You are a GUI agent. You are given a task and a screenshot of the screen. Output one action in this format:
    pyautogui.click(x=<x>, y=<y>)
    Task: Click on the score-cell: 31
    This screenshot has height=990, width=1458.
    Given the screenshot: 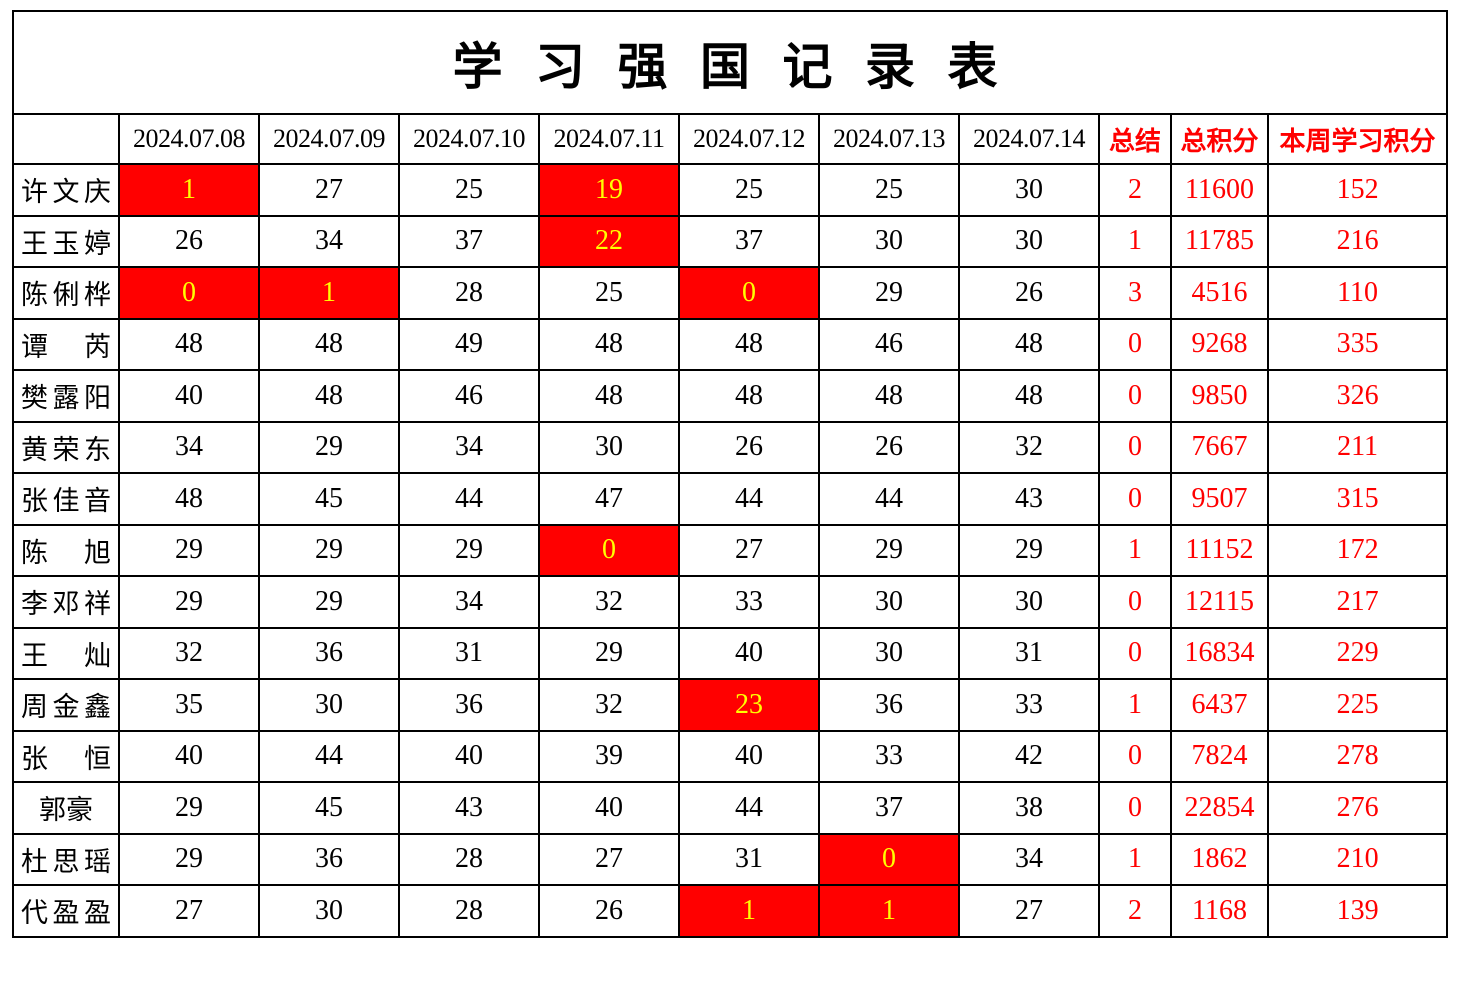 What is the action you would take?
    pyautogui.click(x=469, y=653)
    